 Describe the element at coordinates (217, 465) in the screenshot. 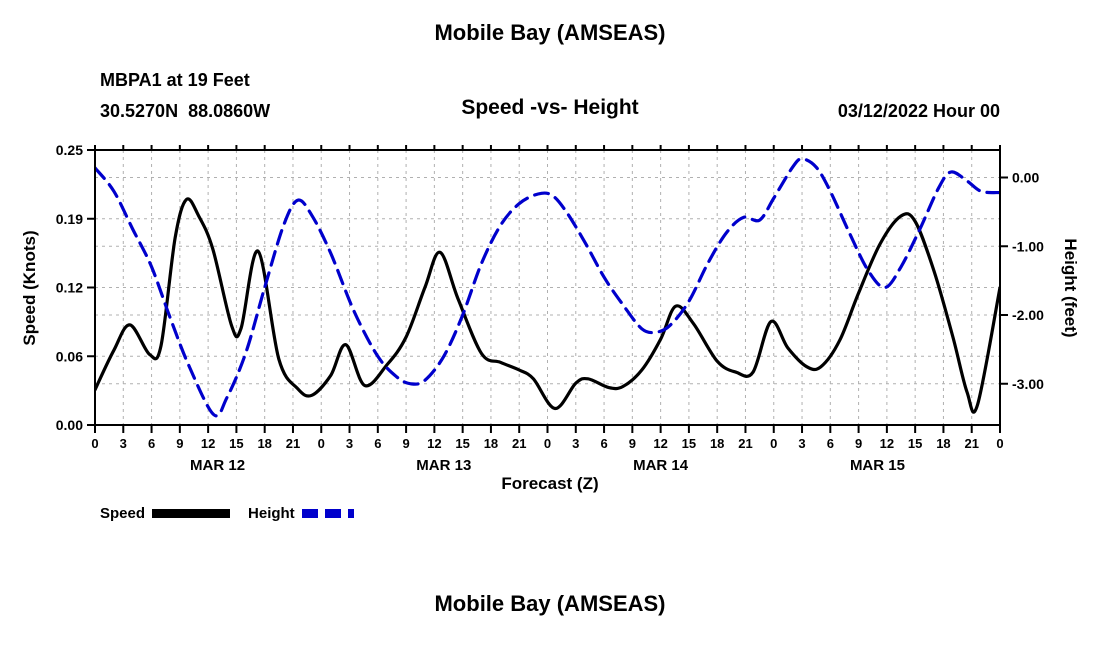

I see `day-label: MAR 12` at that location.